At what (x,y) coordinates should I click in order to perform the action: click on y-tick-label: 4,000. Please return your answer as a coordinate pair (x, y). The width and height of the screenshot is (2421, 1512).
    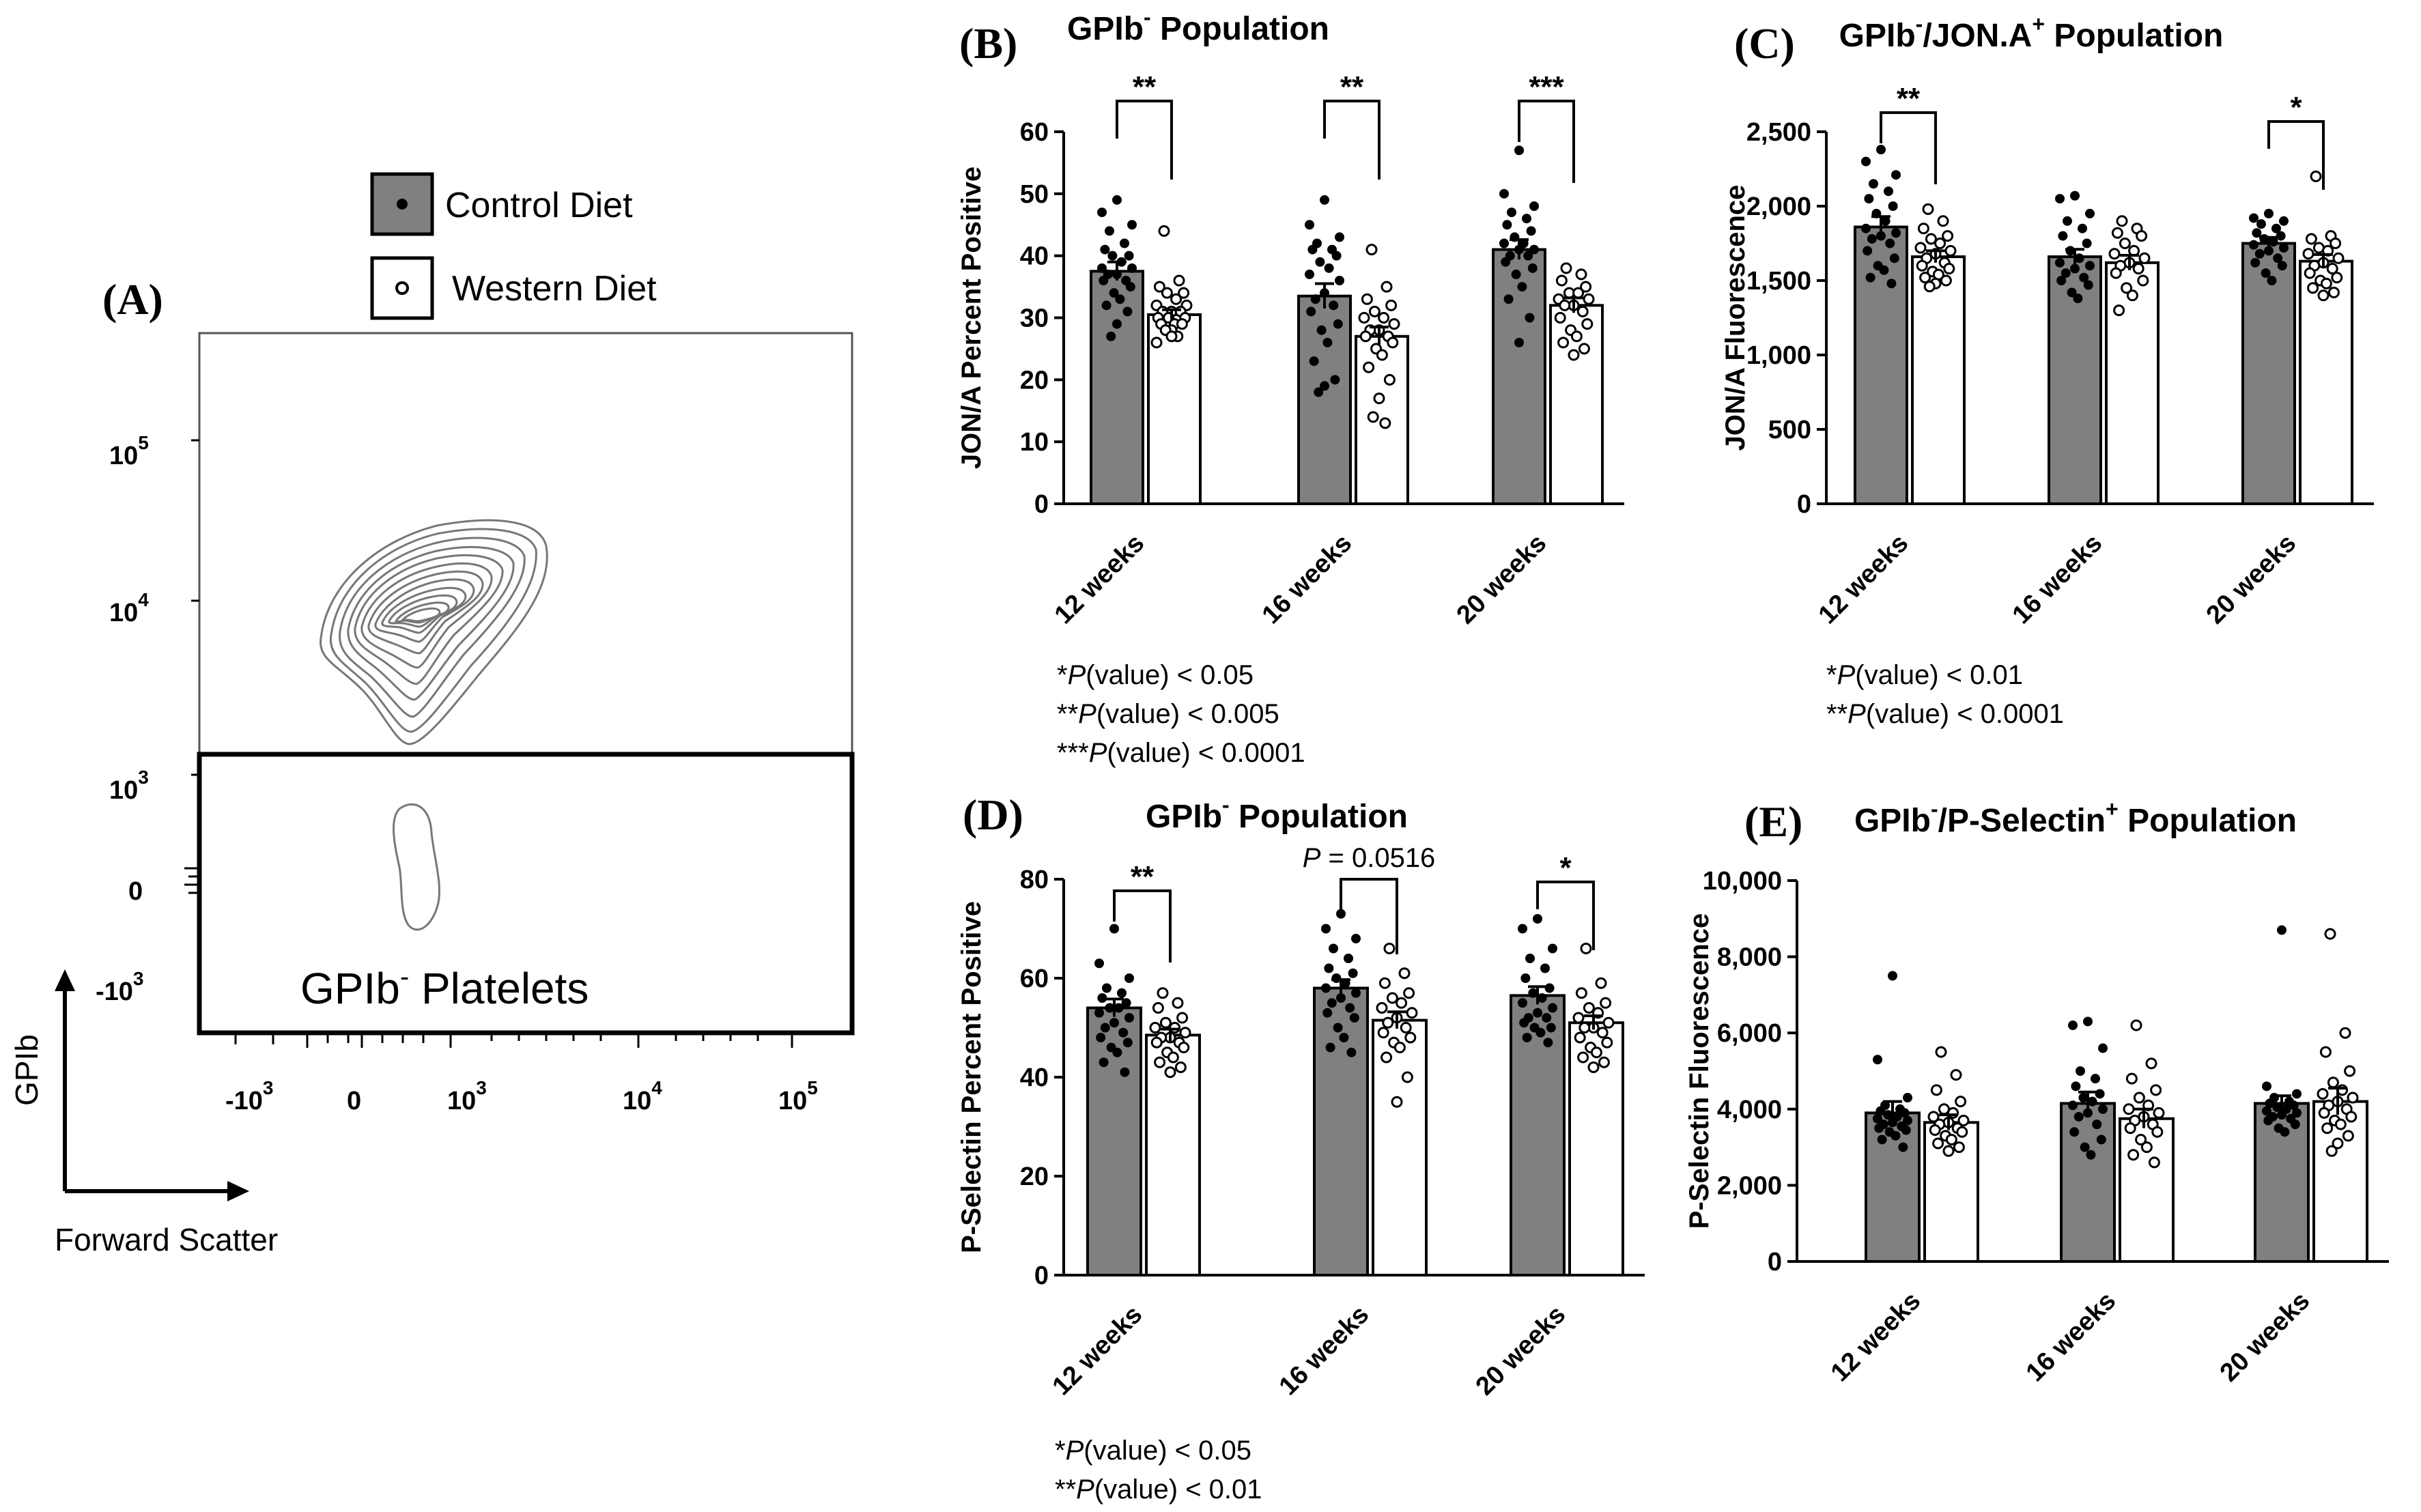
    Looking at the image, I should click on (1749, 1110).